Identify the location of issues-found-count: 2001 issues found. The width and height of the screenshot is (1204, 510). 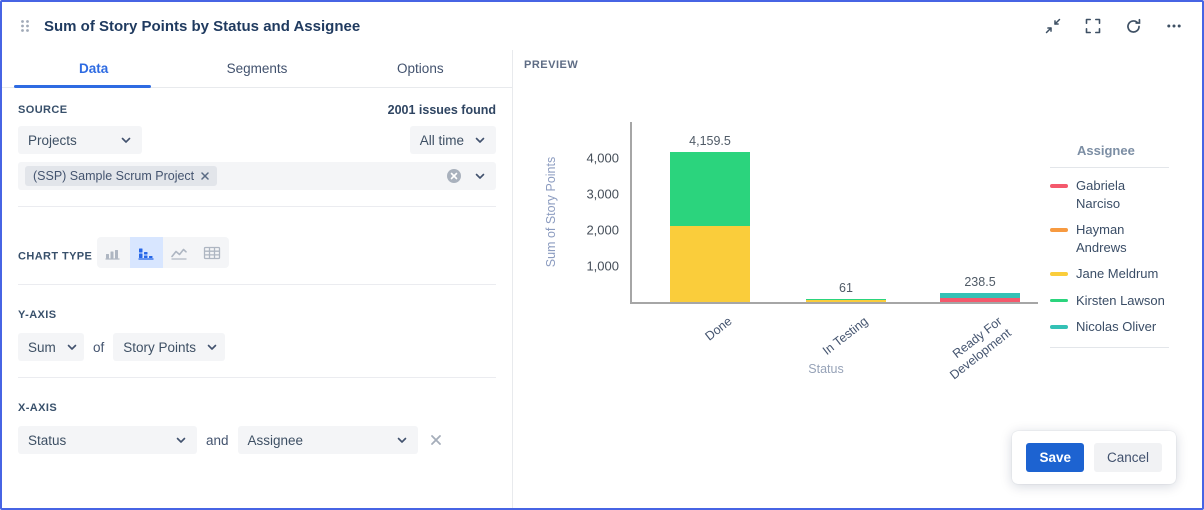
(441, 110).